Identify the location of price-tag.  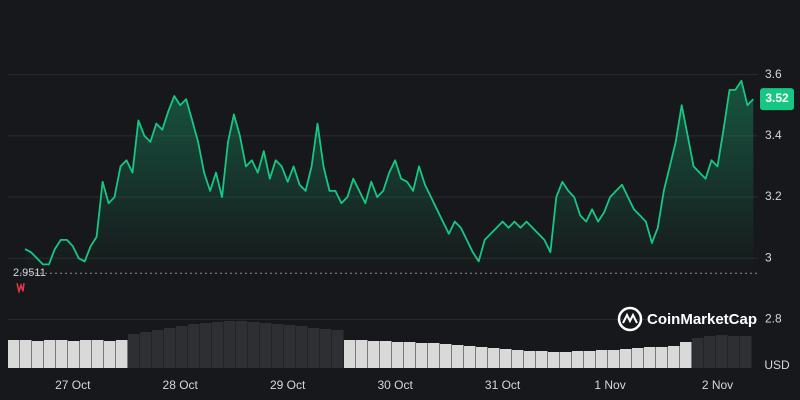
(777, 99).